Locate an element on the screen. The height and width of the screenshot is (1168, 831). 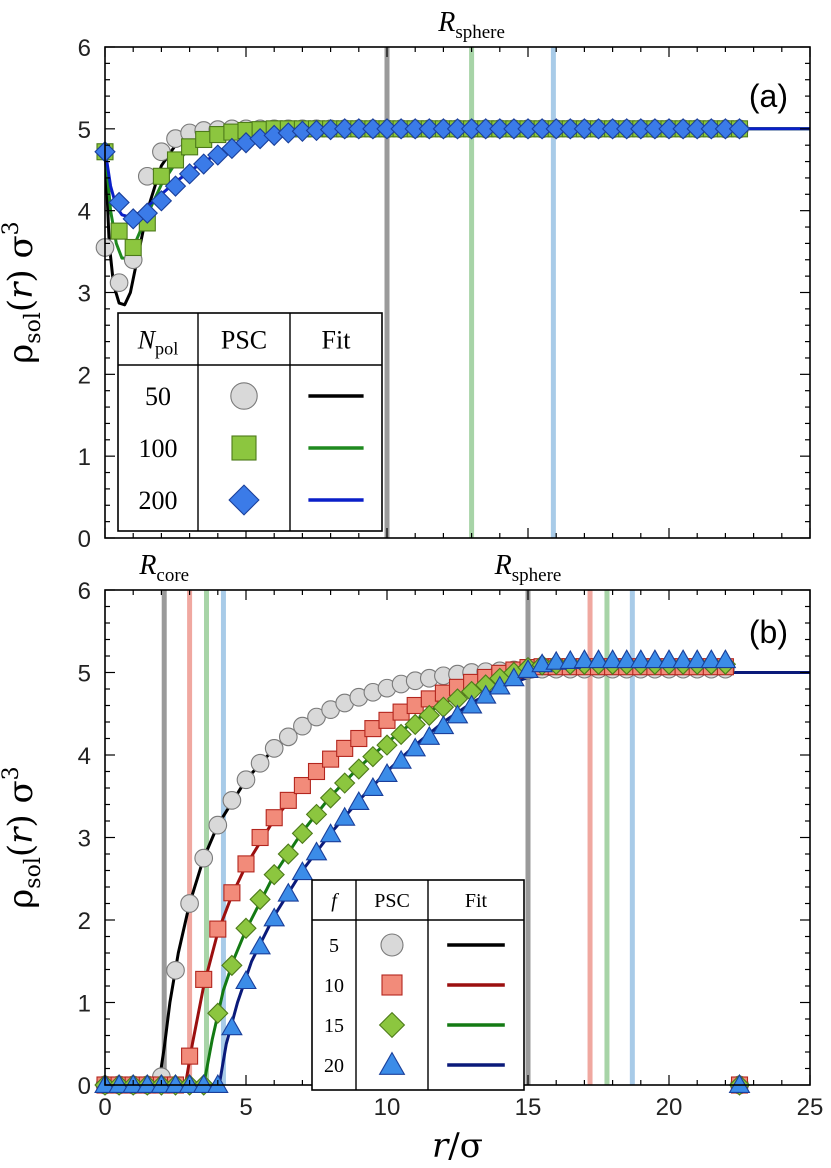
panel-b-legend: f PSC Fit 5 10 15 20 is located at coordinates (418, 985).